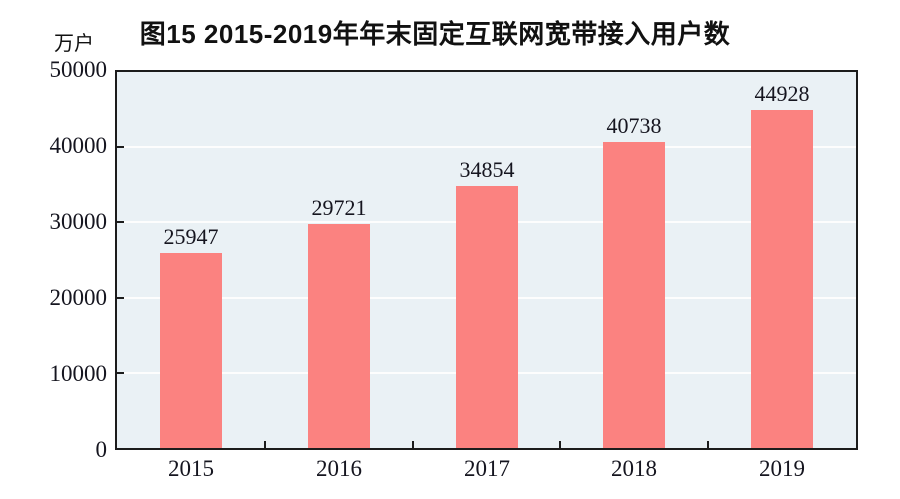 This screenshot has width=900, height=499. I want to click on x-axis-label-2019: 2019, so click(782, 468).